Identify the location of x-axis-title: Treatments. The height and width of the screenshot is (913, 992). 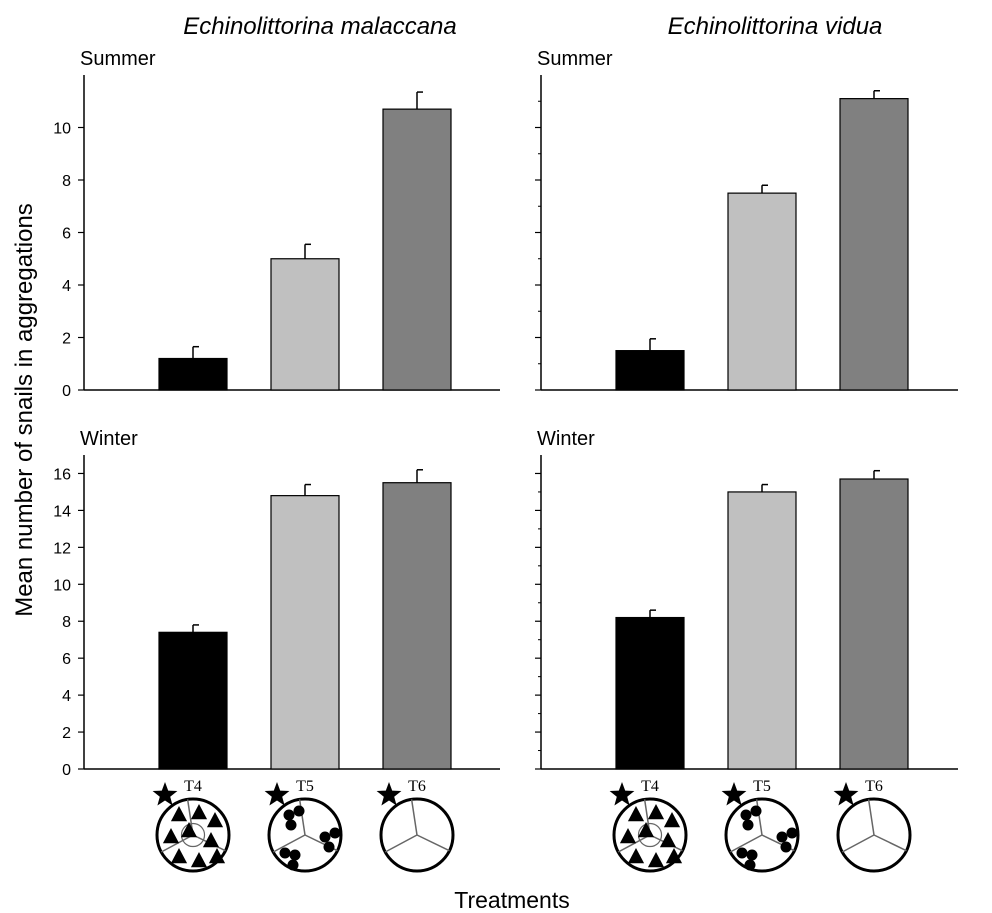
(511, 900).